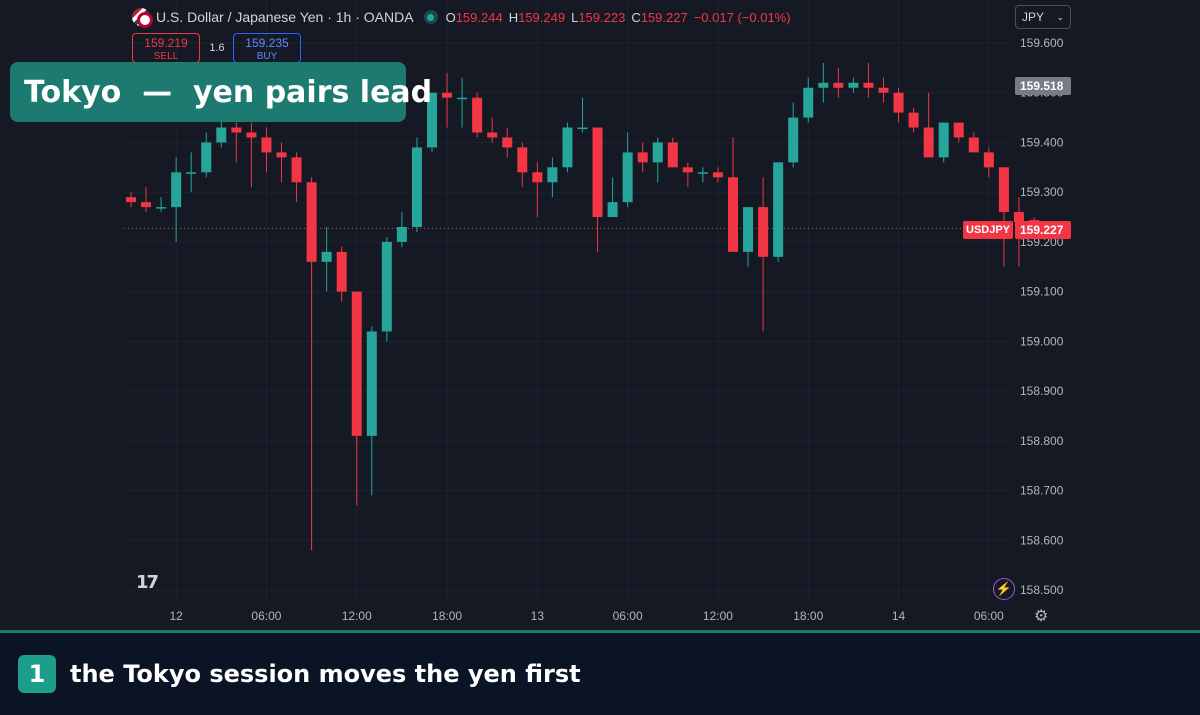 Image resolution: width=1200 pixels, height=715 pixels. I want to click on banner-title: Tokyo — yen pairs lead, so click(228, 92).